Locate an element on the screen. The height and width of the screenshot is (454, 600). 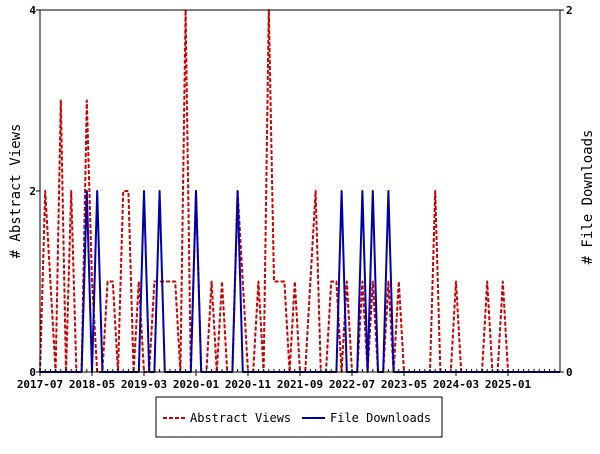
y-left-tick-label: 0 is located at coordinates (32, 372).